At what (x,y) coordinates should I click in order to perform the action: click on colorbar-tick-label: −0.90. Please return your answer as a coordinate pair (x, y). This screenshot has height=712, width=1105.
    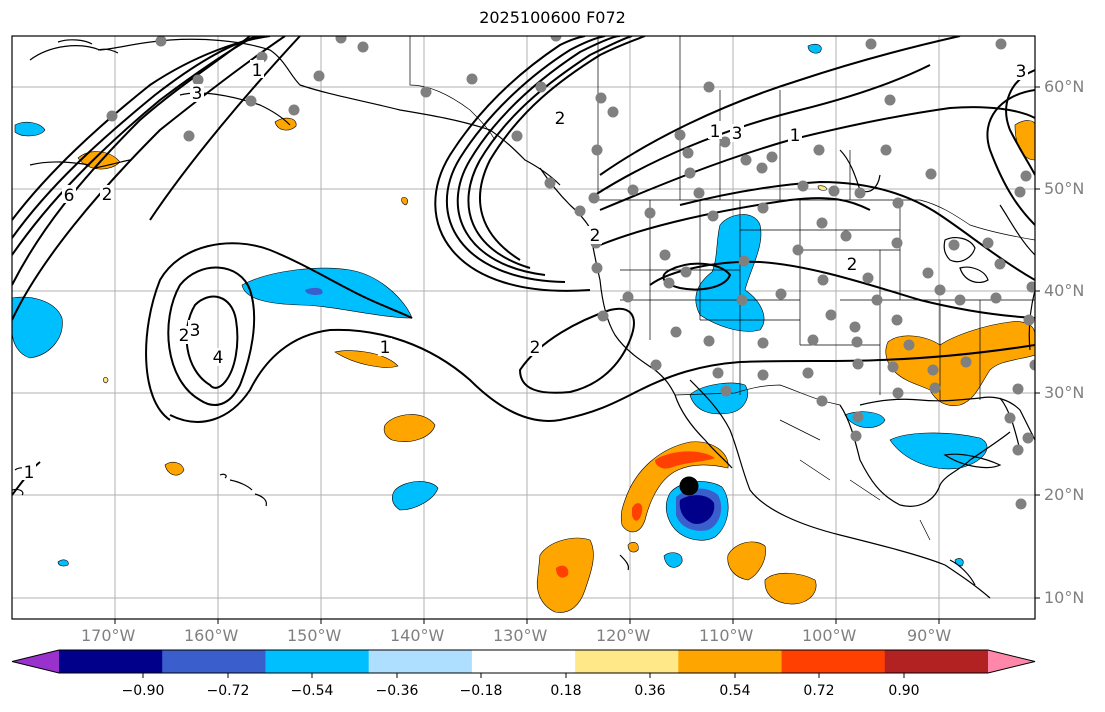
    Looking at the image, I should click on (143, 691).